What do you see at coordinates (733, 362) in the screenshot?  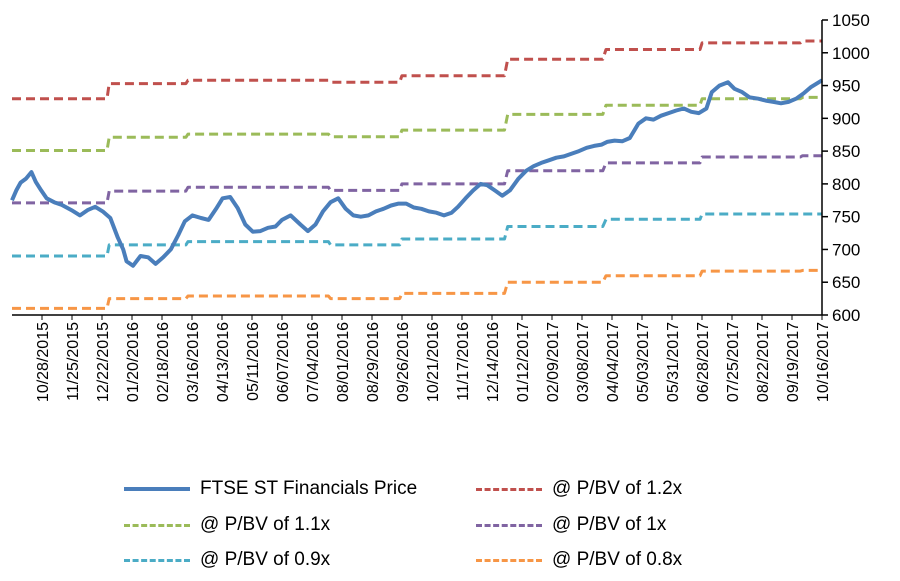 I see `x-tick-label: 07/25/2017` at bounding box center [733, 362].